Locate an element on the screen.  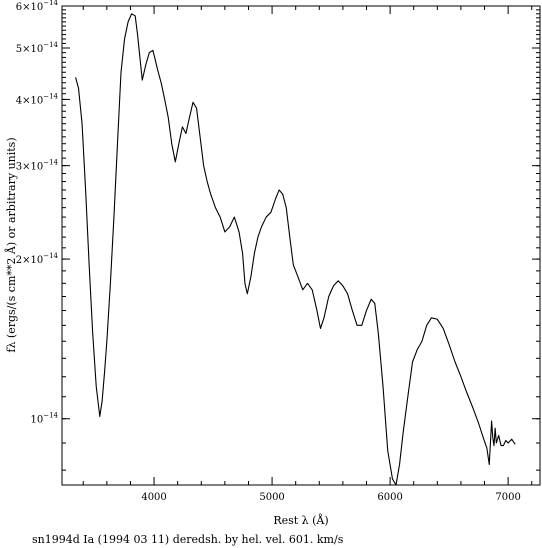
y-tick-label: 6×10⁻¹⁴ is located at coordinates (37, 6).